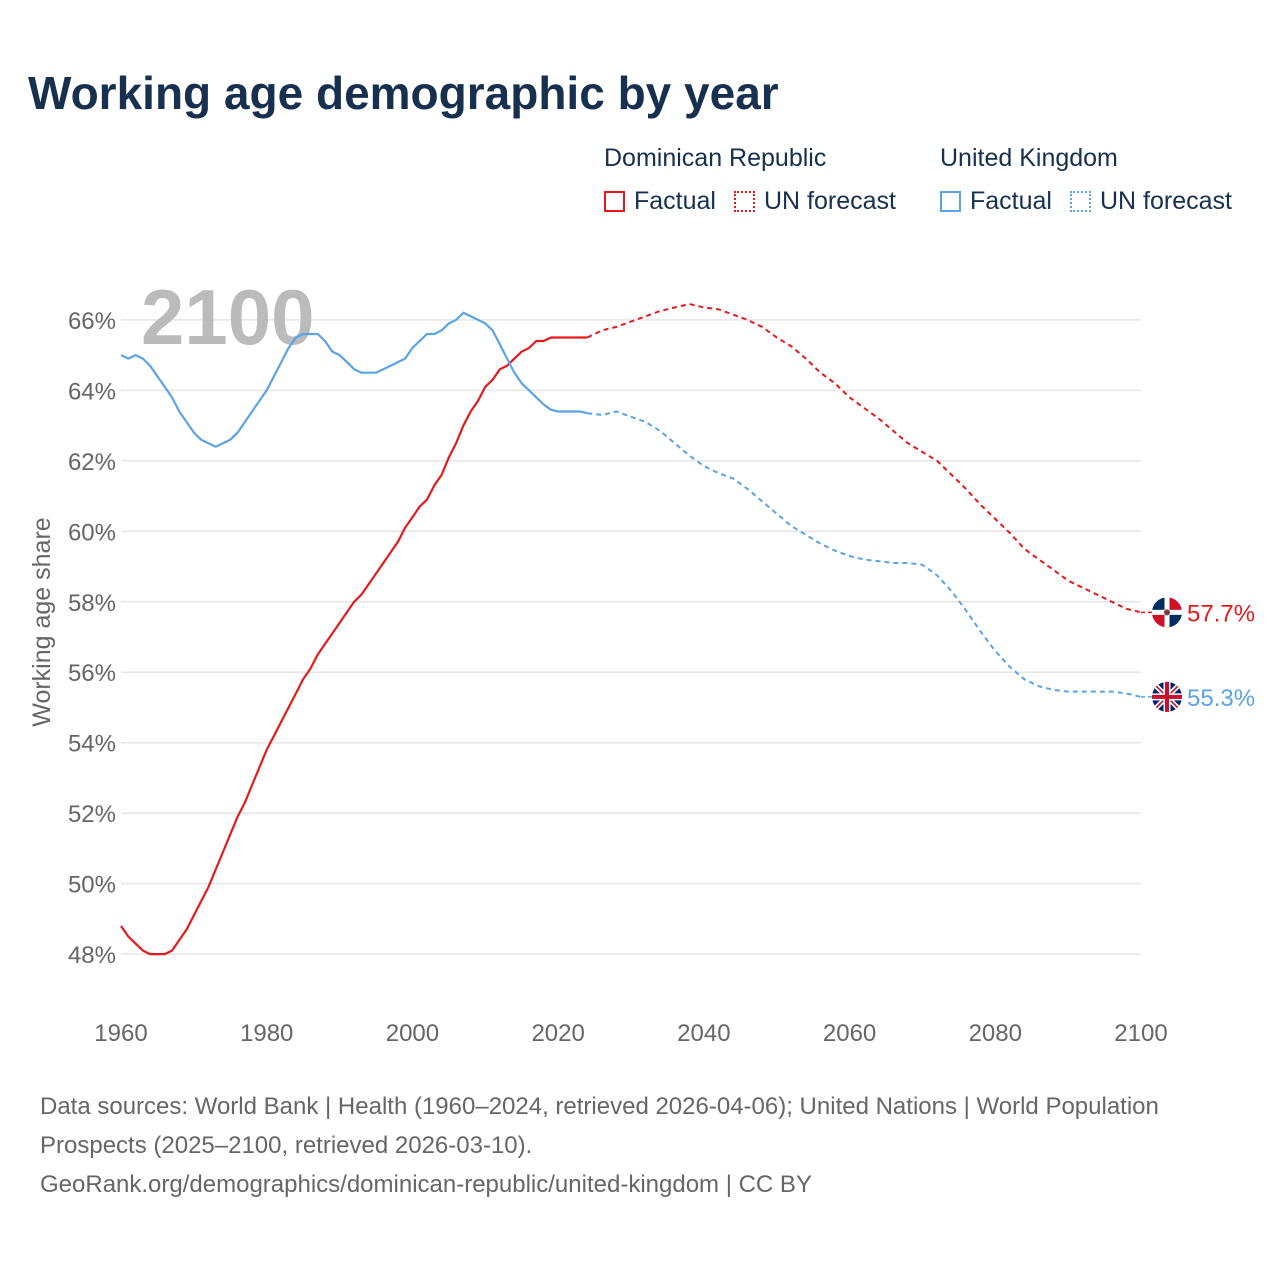 Image resolution: width=1280 pixels, height=1280 pixels. I want to click on end-value-label: 57.7%, so click(1221, 613).